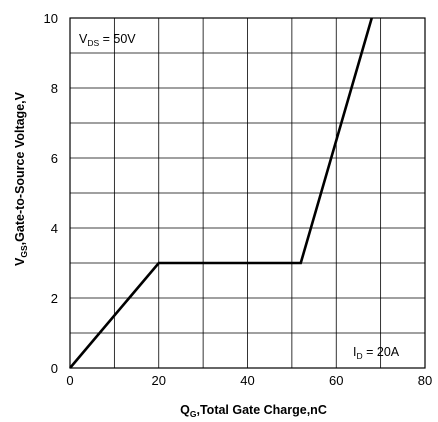  What do you see at coordinates (354, 352) in the screenshot?
I see `id-main: I` at bounding box center [354, 352].